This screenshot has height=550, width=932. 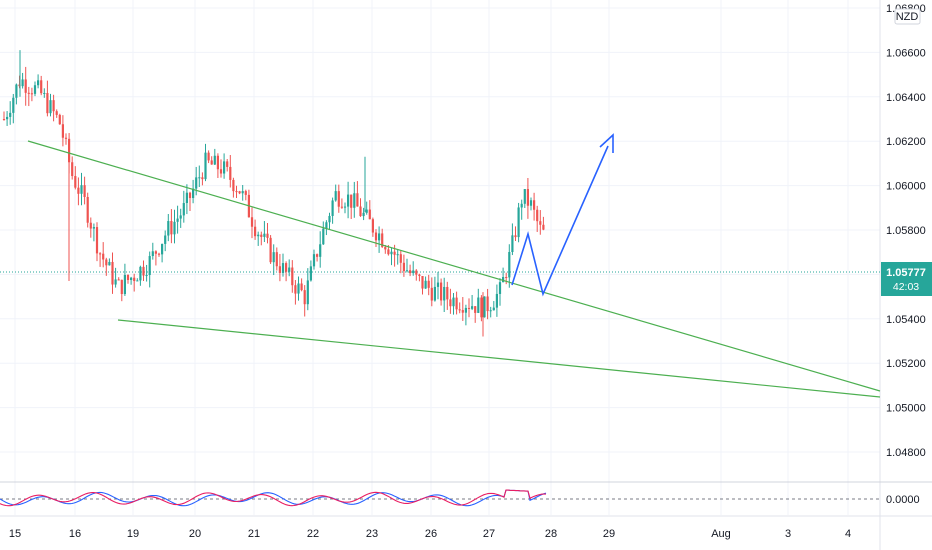 I want to click on osc-line, so click(x=273, y=498).